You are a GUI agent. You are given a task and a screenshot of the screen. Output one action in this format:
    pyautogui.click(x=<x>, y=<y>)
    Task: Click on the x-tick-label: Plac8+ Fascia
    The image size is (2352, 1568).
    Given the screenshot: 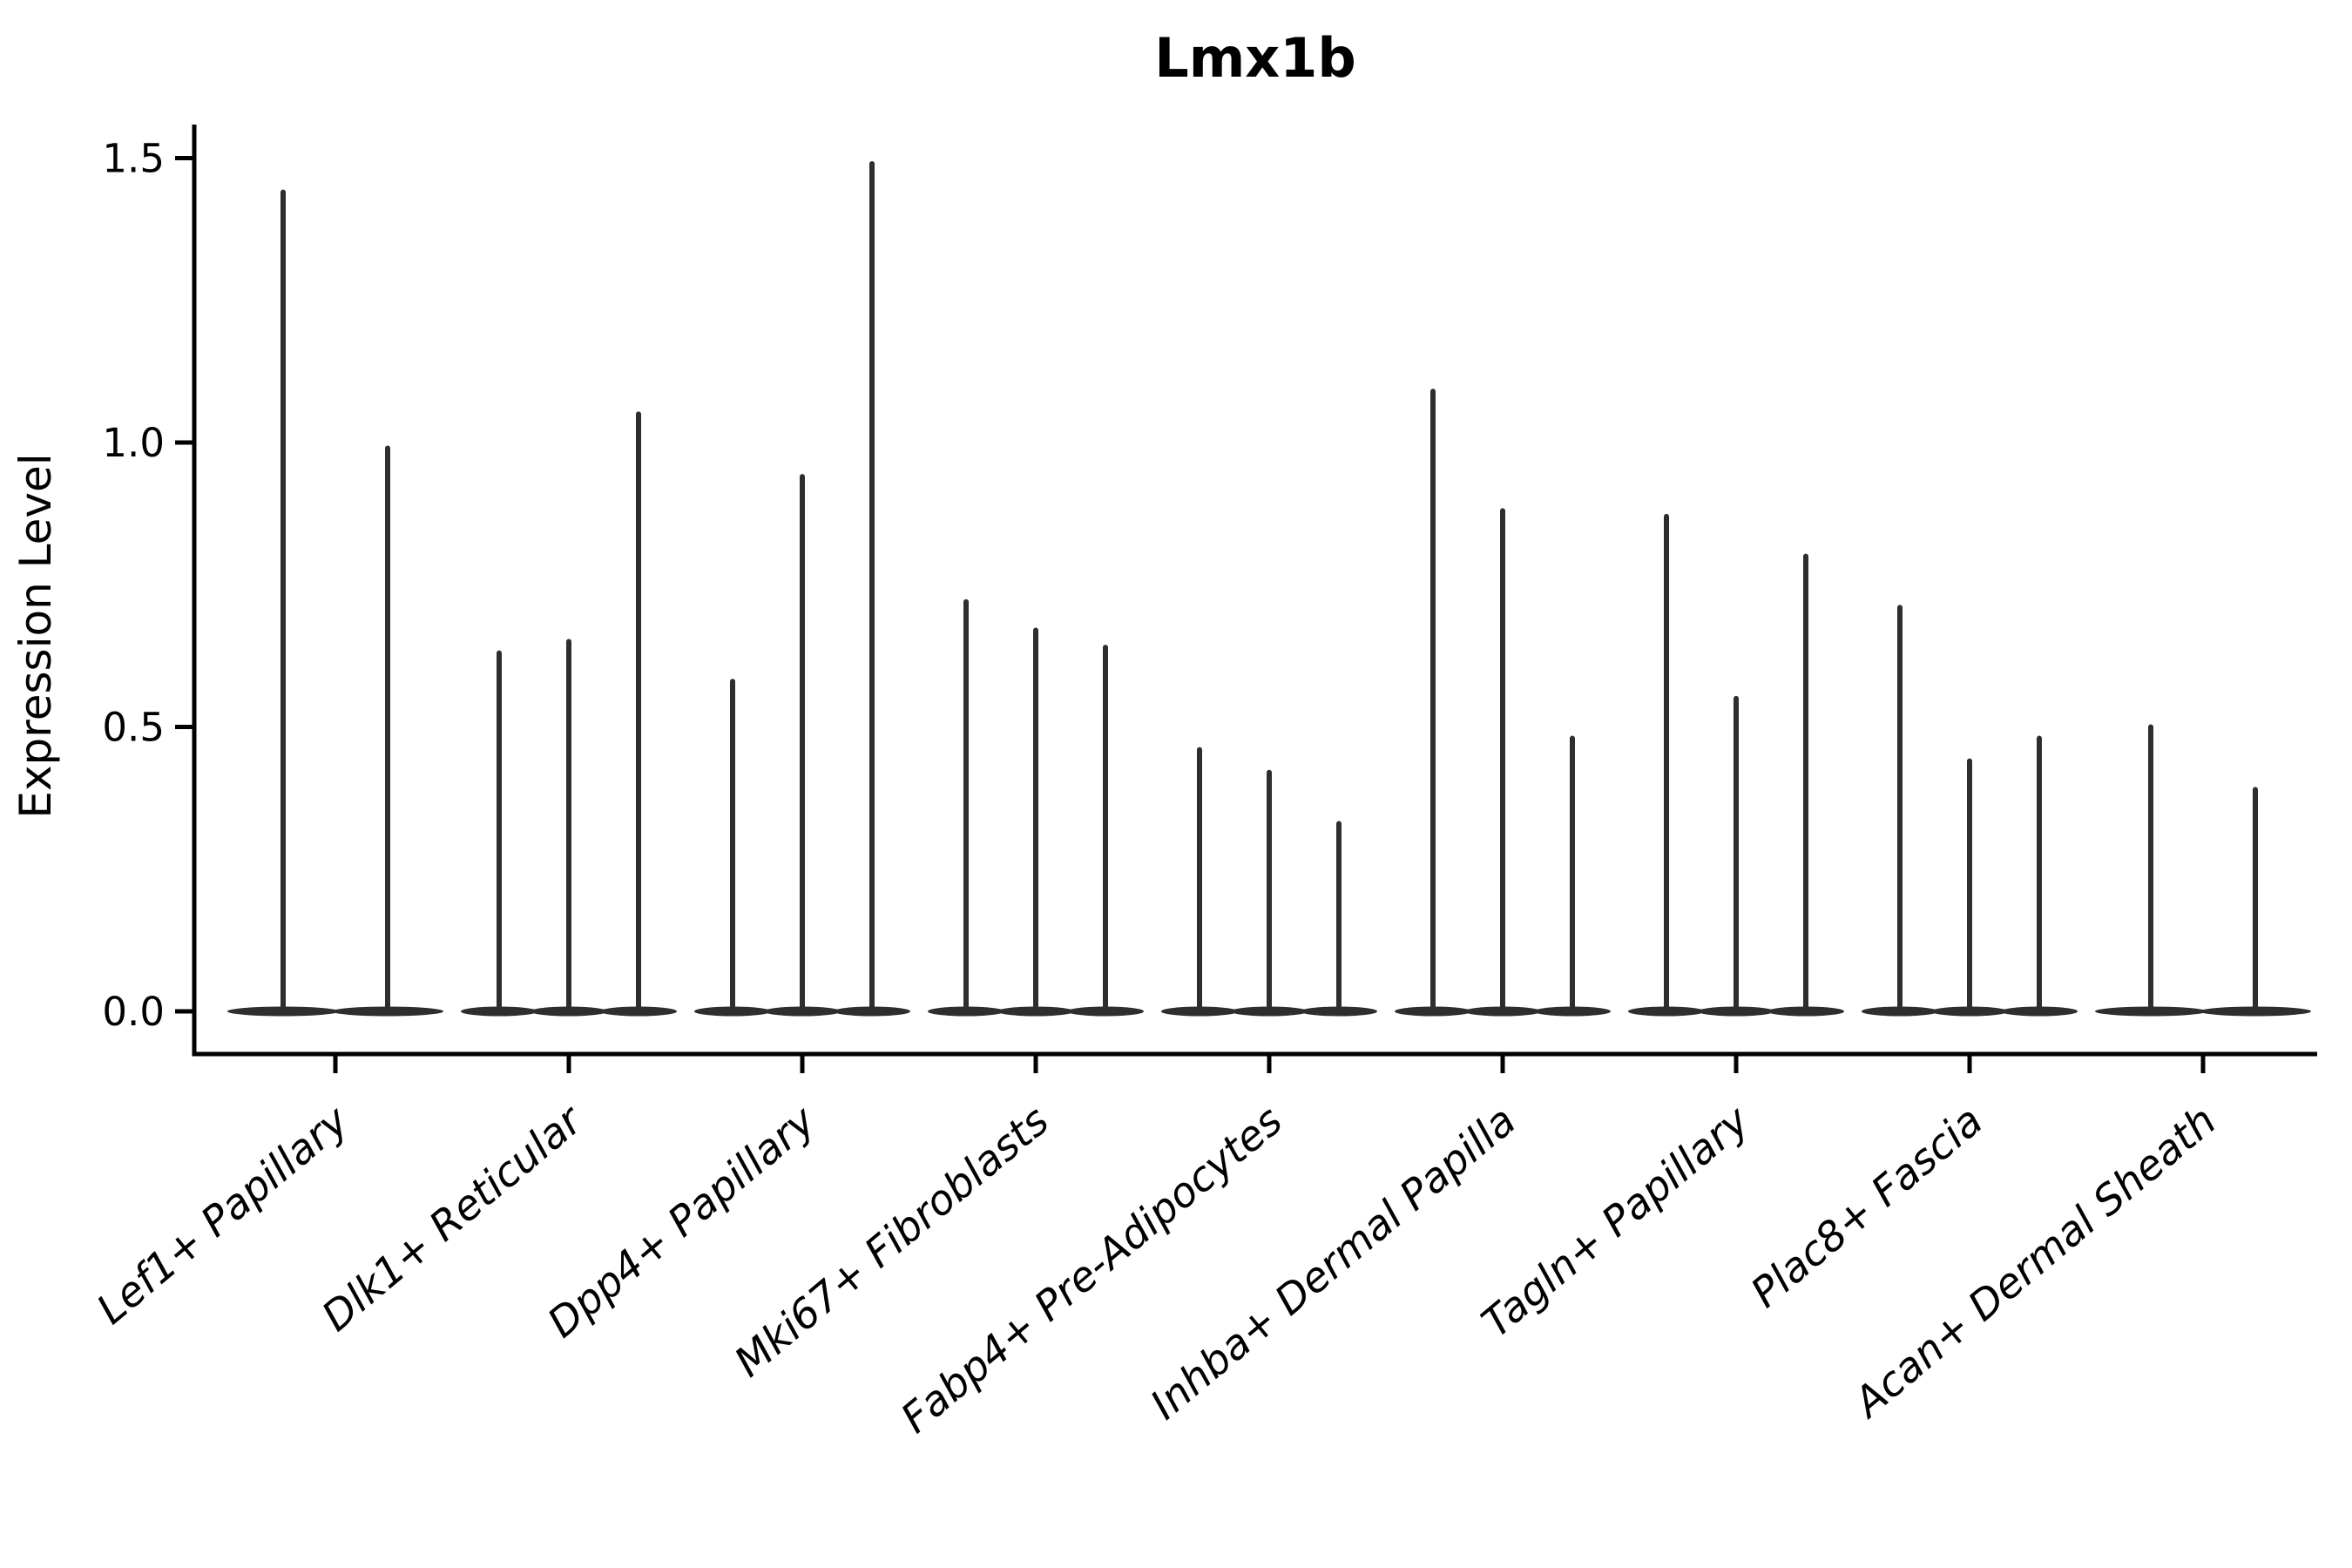 What is the action you would take?
    pyautogui.click(x=1867, y=1207)
    